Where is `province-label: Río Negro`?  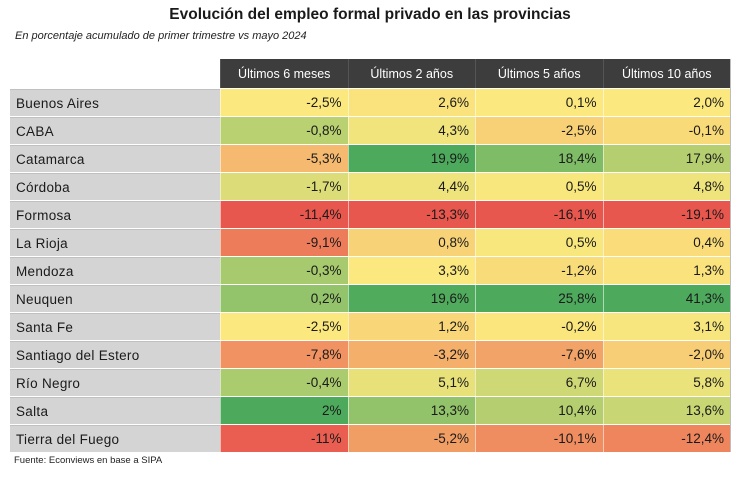
province-label: Río Negro is located at coordinates (115, 382).